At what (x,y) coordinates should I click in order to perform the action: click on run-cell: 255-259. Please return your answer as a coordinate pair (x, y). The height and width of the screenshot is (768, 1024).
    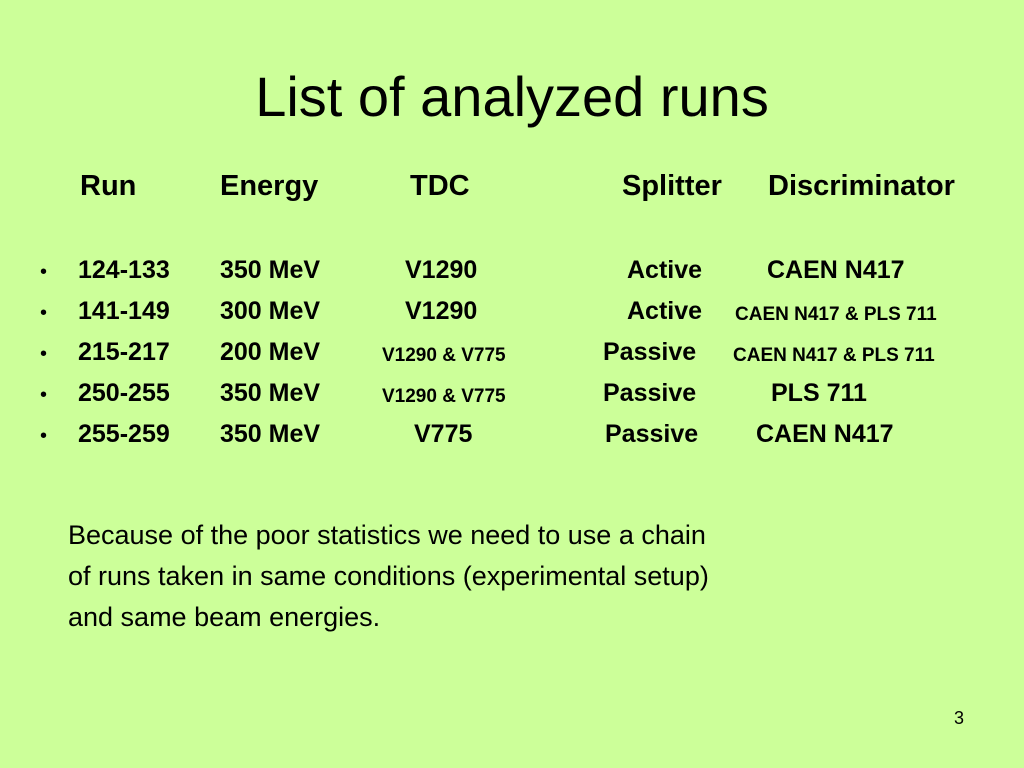
    Looking at the image, I should click on (124, 434).